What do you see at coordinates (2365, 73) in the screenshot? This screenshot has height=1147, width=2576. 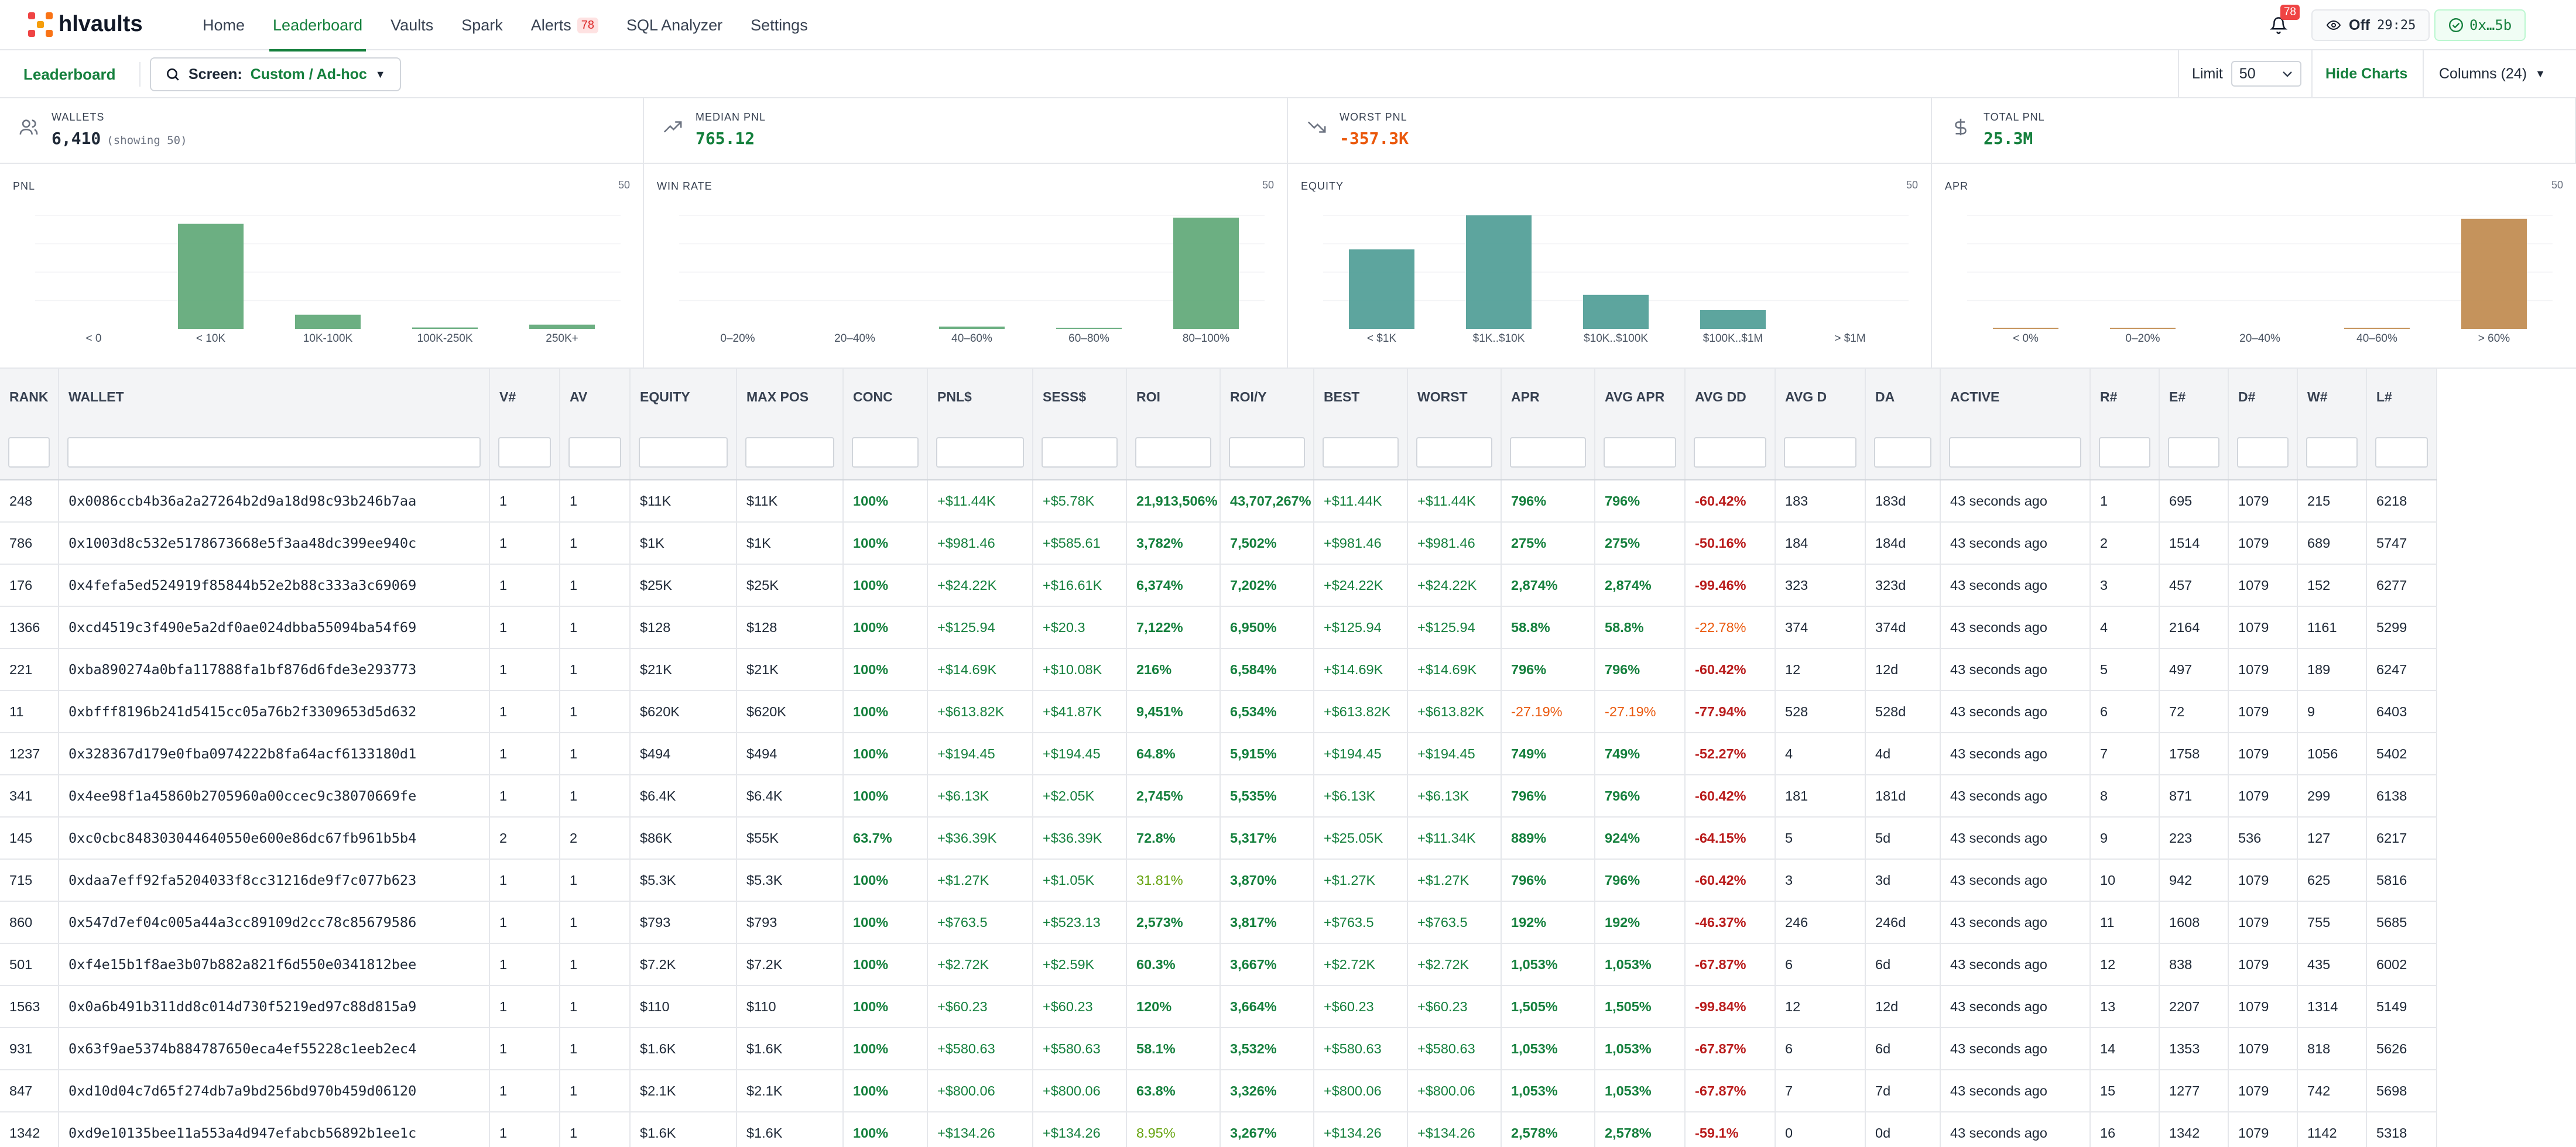 I see `hide-charts-button: Hide Charts` at bounding box center [2365, 73].